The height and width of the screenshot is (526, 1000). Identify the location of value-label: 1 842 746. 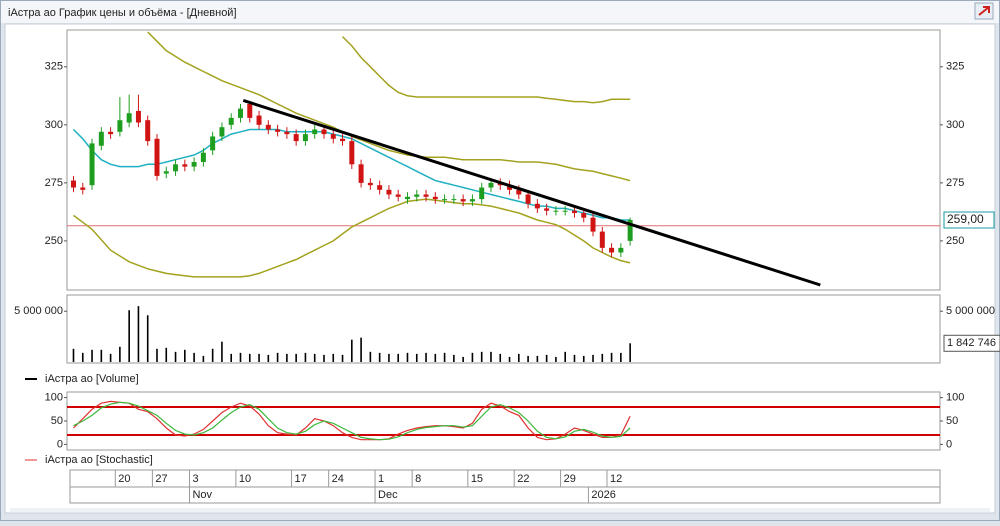
(971, 343).